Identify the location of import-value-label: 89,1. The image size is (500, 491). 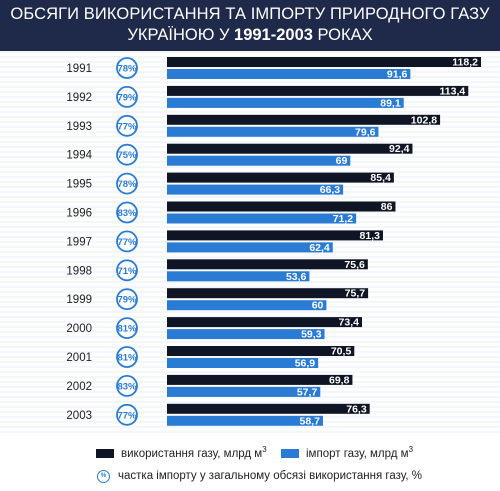
(390, 103).